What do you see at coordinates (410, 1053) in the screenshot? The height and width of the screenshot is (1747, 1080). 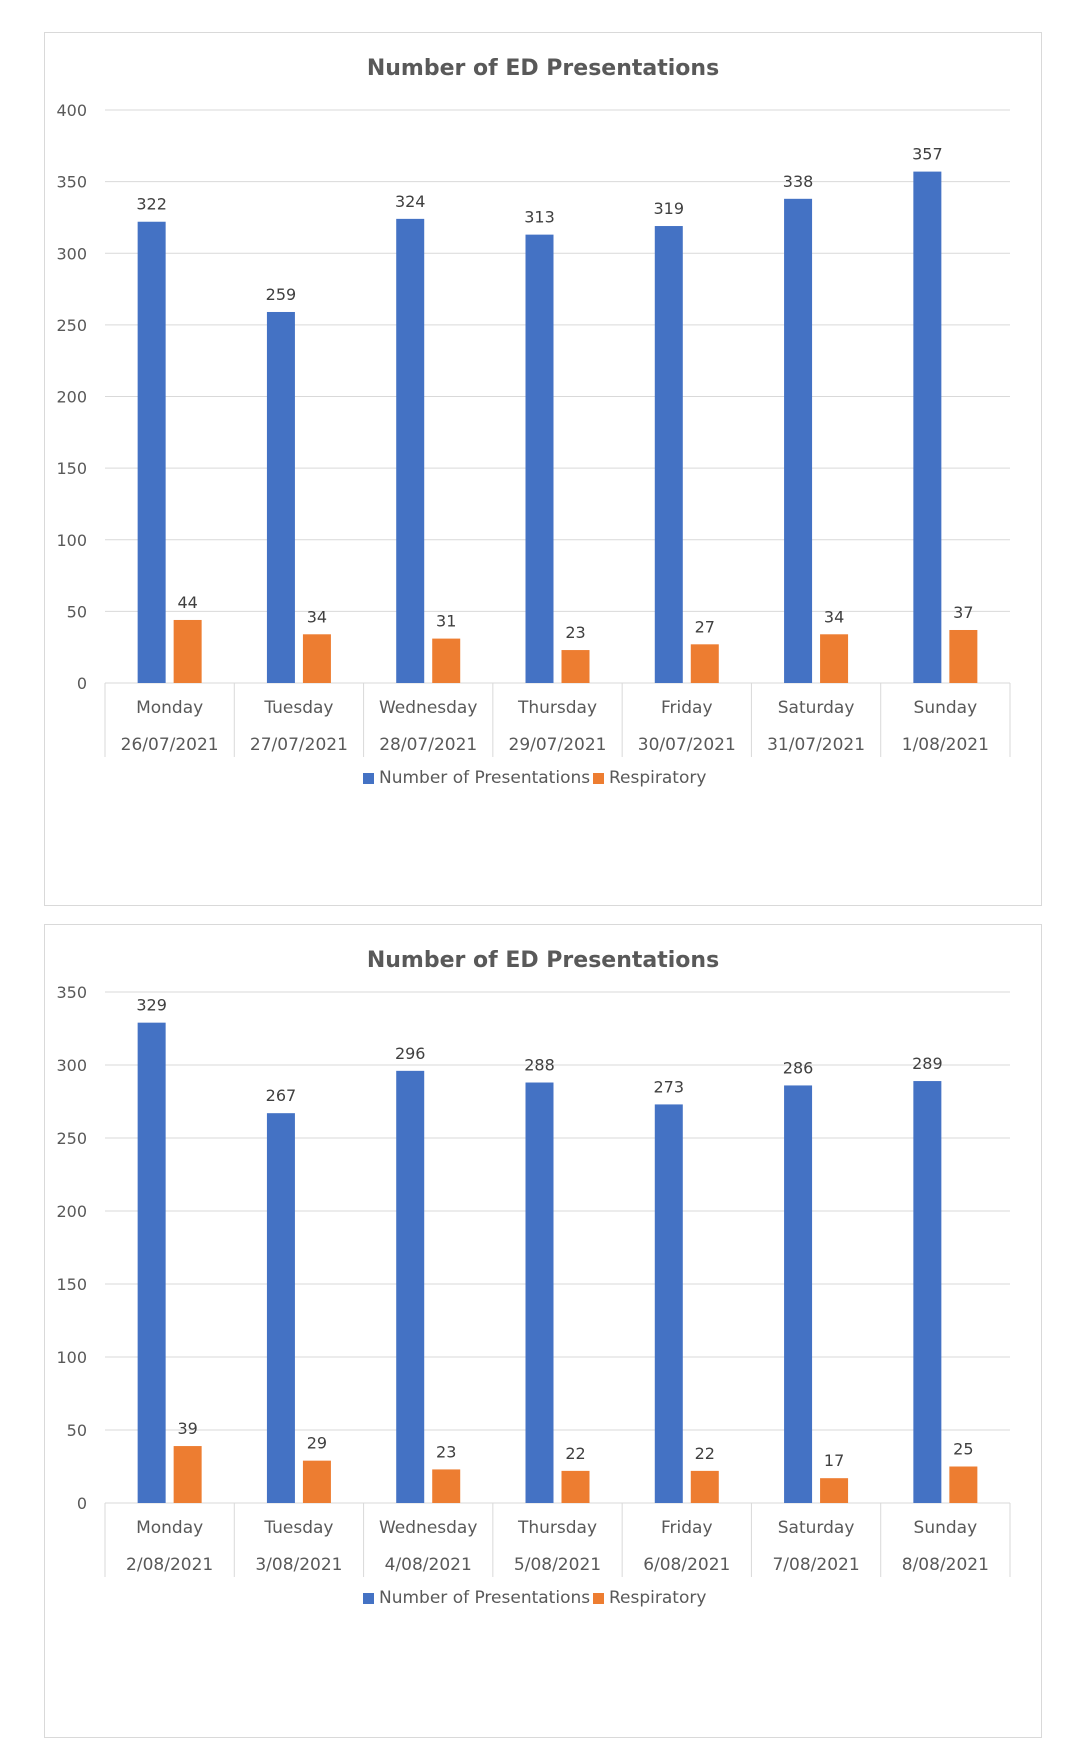 I see `data-label: 296` at bounding box center [410, 1053].